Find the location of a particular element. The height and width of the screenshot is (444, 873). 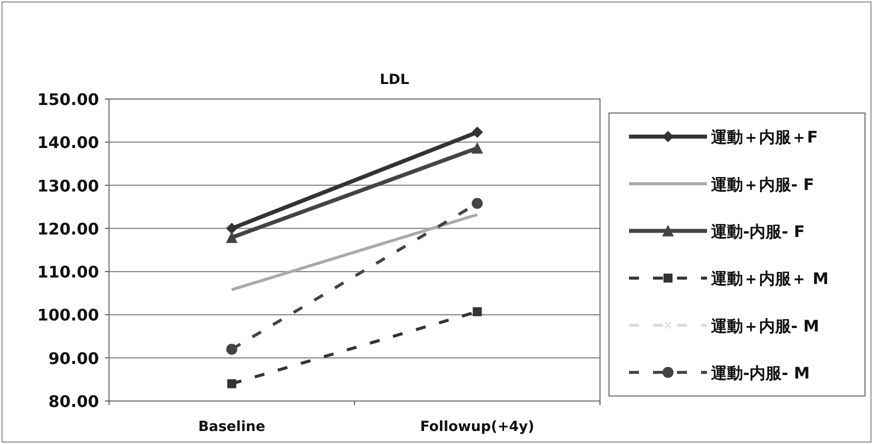

legend-label: 運動-内服- F is located at coordinates (757, 231).